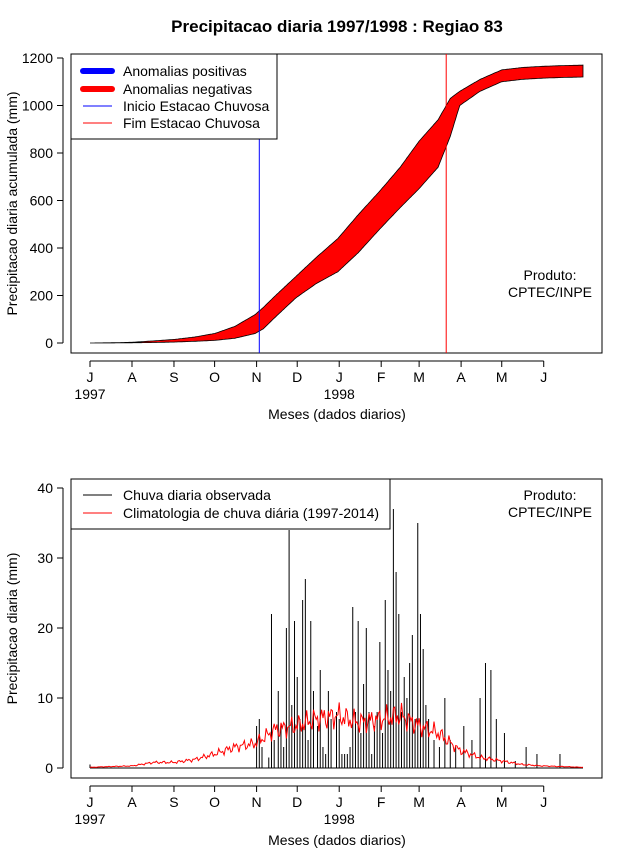 Image resolution: width=640 pixels, height=850 pixels. What do you see at coordinates (42, 248) in the screenshot?
I see `y-tick-label: 400` at bounding box center [42, 248].